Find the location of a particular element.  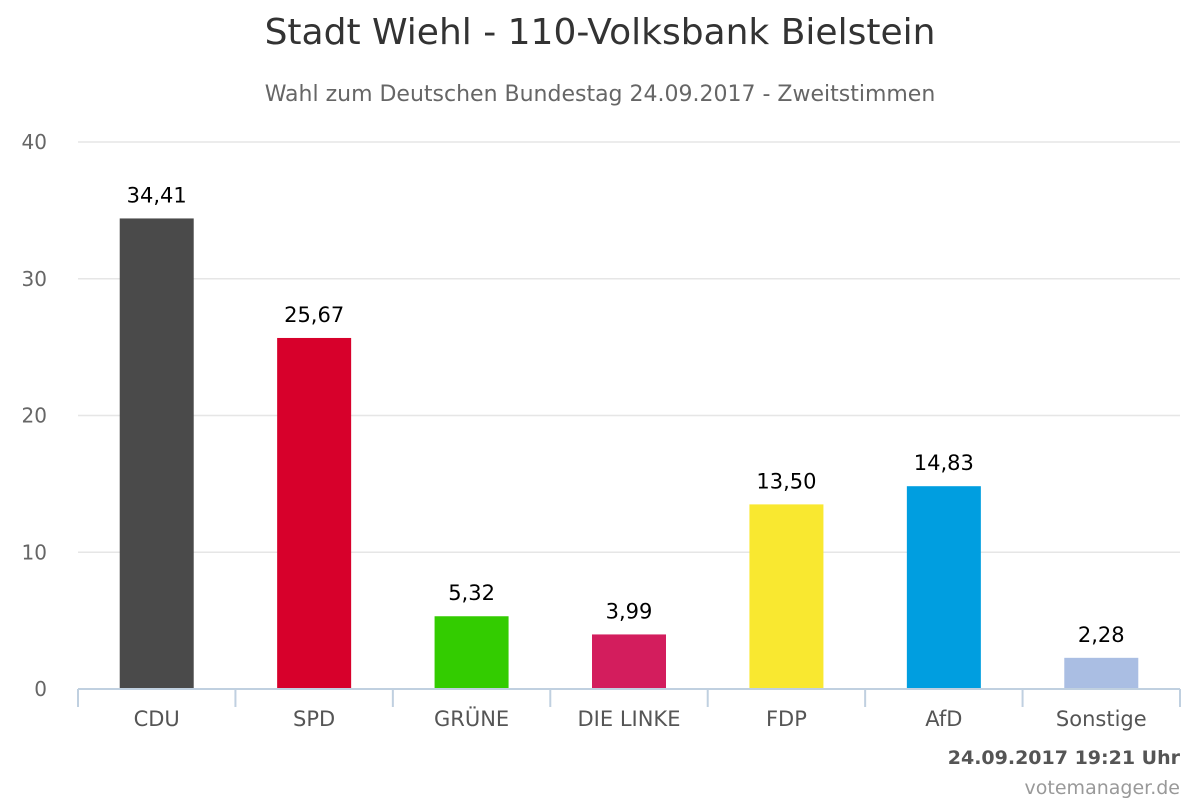

x-tick-label: AfD is located at coordinates (943, 719).